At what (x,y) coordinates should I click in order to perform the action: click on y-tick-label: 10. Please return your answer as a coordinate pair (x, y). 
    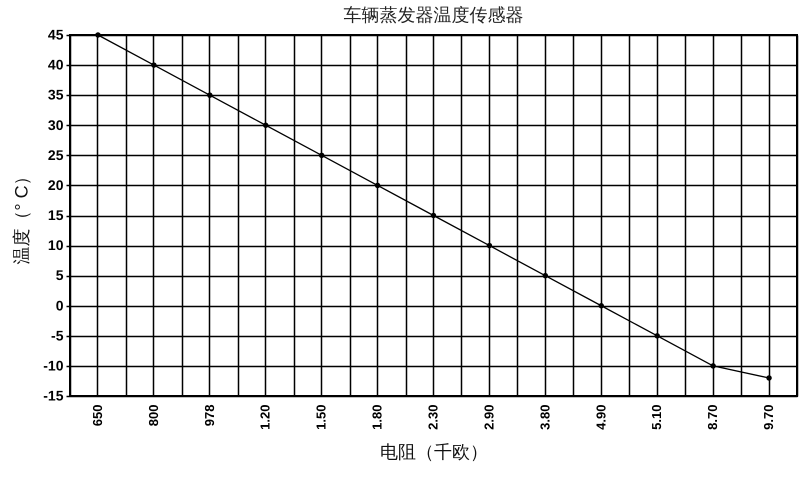
    Looking at the image, I should click on (56, 245).